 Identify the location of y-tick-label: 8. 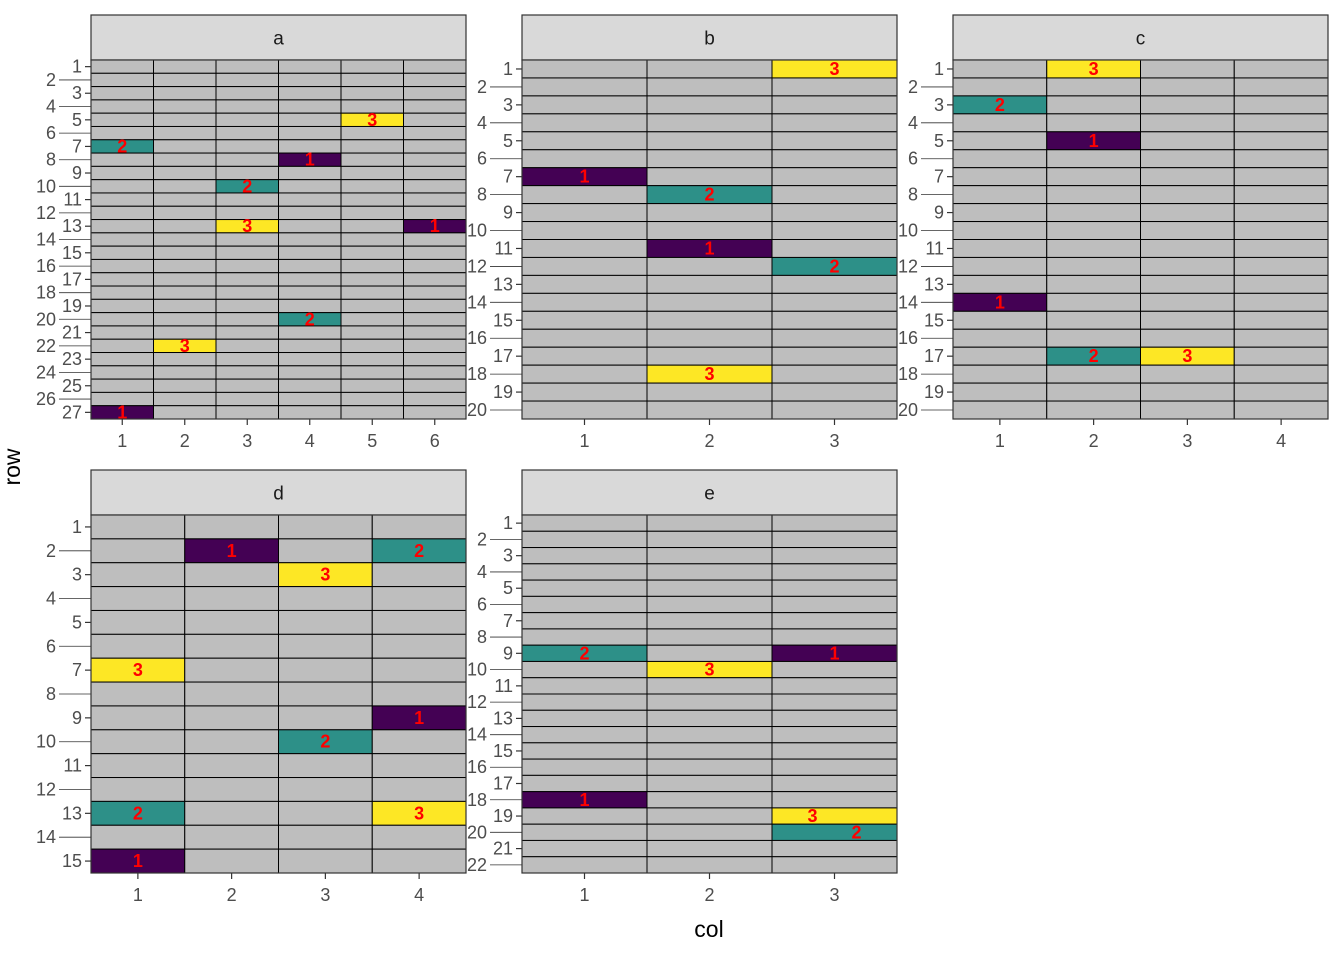
(913, 195).